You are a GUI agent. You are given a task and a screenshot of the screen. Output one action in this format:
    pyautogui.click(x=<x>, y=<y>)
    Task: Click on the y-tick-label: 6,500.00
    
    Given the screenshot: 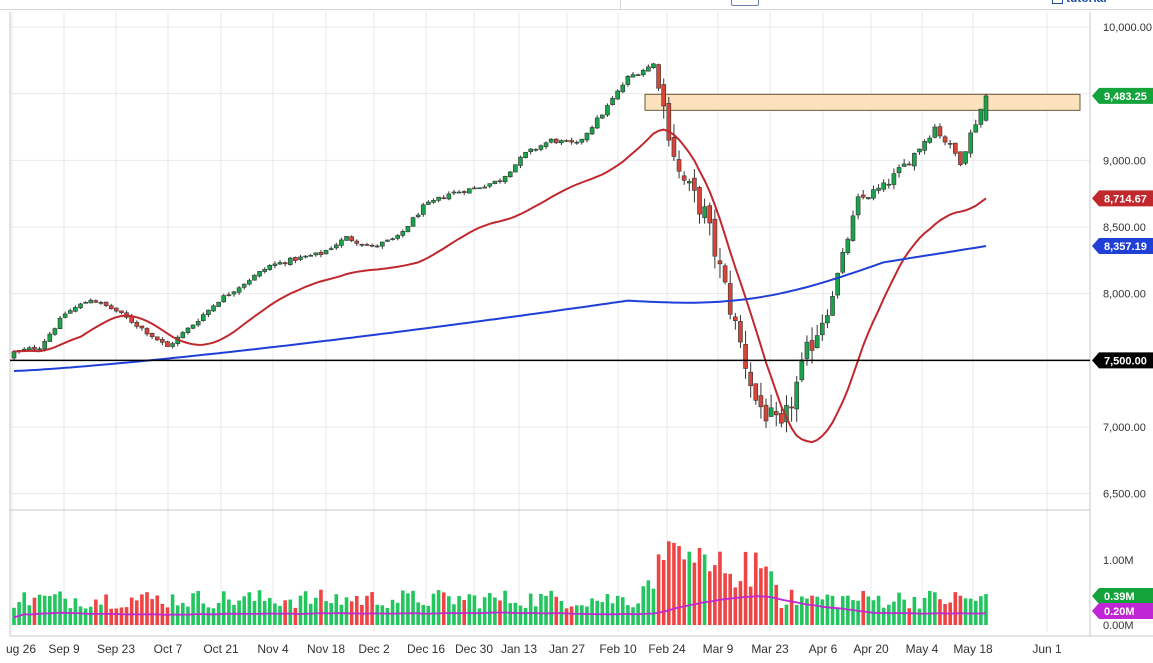 What is the action you would take?
    pyautogui.click(x=1124, y=495)
    